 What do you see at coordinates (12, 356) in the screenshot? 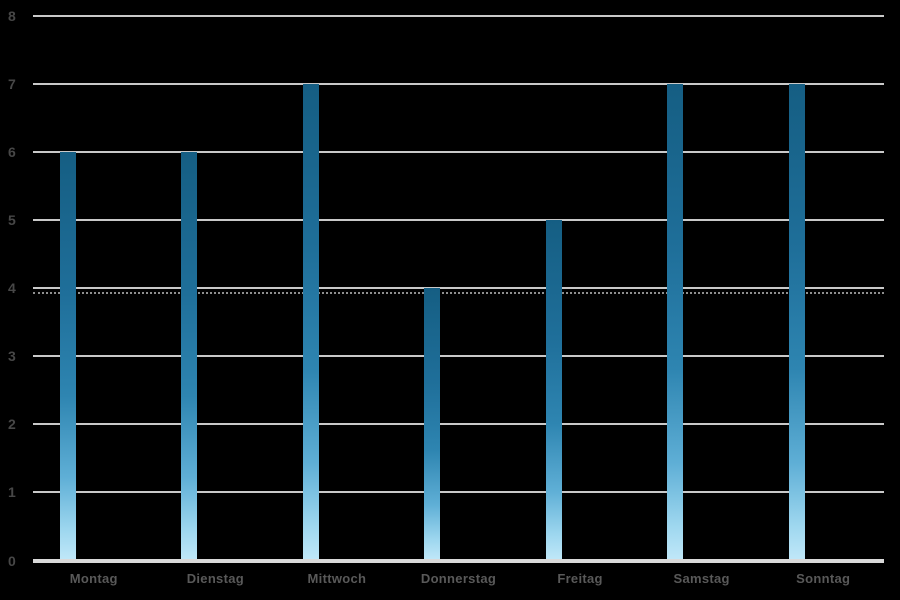
I see `y-axis-tick-label: 3` at bounding box center [12, 356].